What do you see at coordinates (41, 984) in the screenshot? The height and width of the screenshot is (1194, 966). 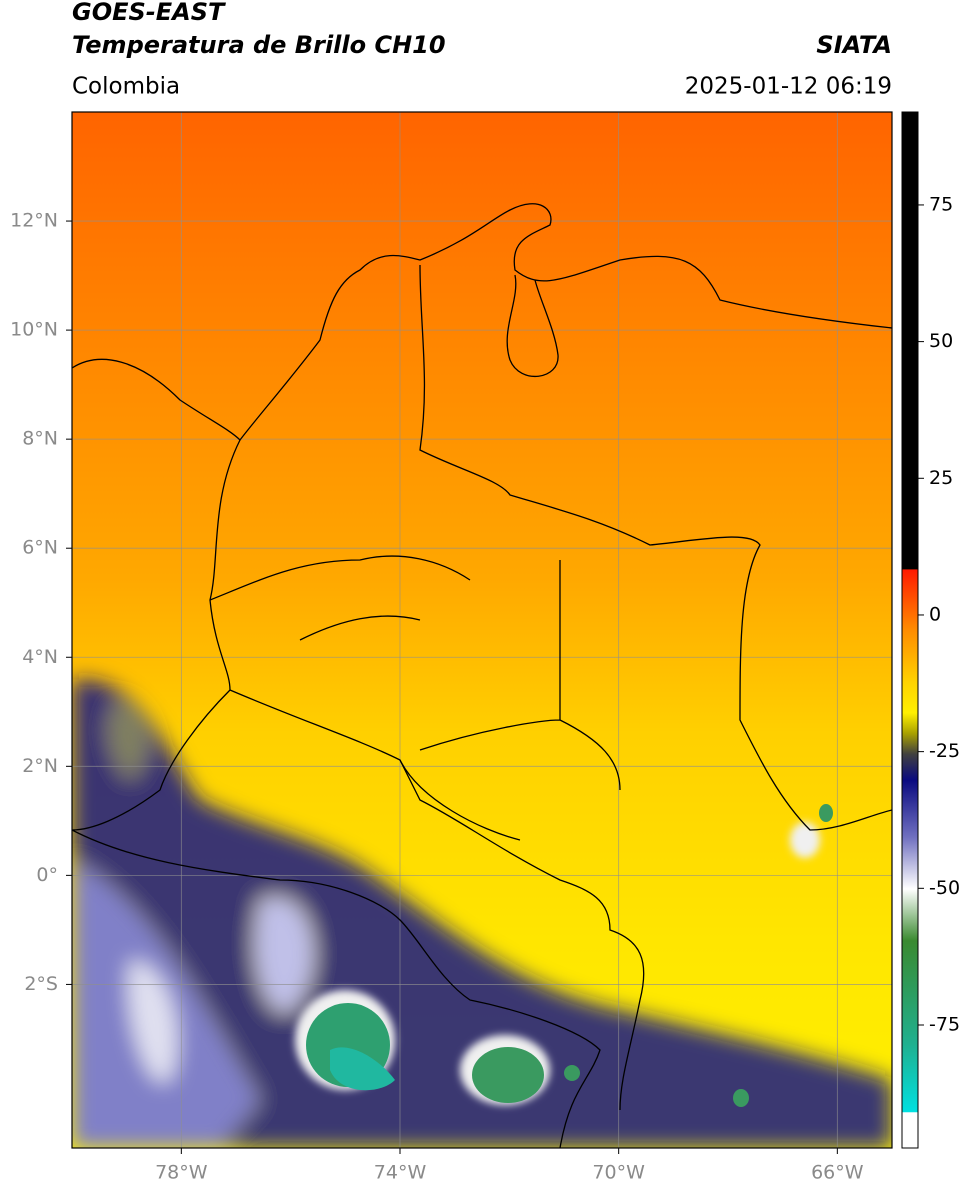 I see `y-tick-label: 2°S` at bounding box center [41, 984].